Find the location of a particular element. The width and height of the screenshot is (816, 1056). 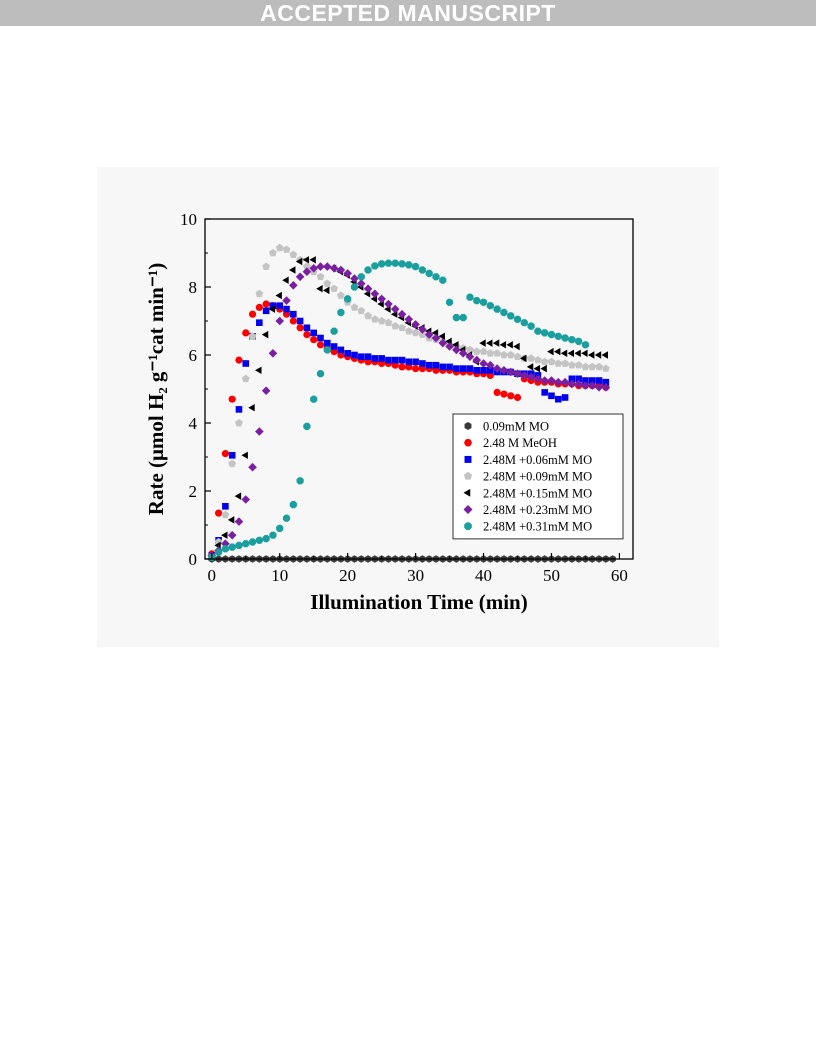

x-tick-label: 0 is located at coordinates (212, 575).